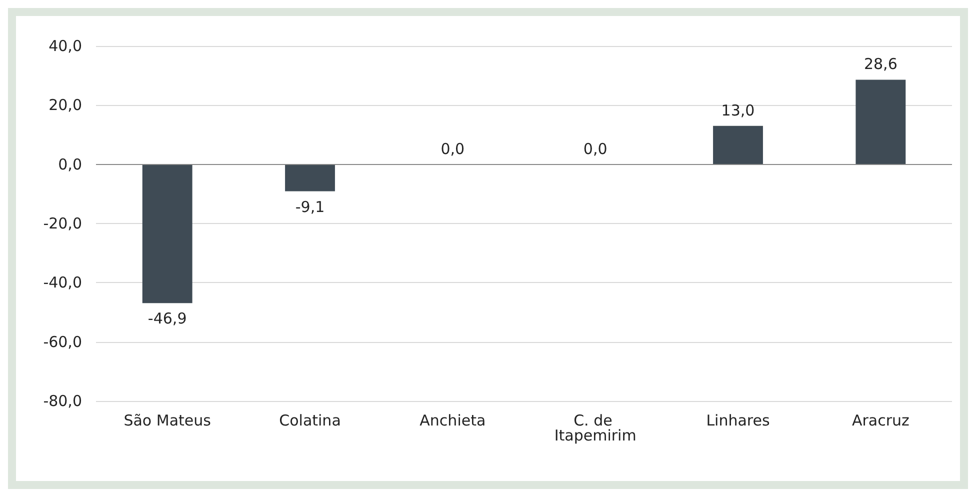 The image size is (976, 497). What do you see at coordinates (62, 223) in the screenshot?
I see `y-tick-label: -20,0` at bounding box center [62, 223].